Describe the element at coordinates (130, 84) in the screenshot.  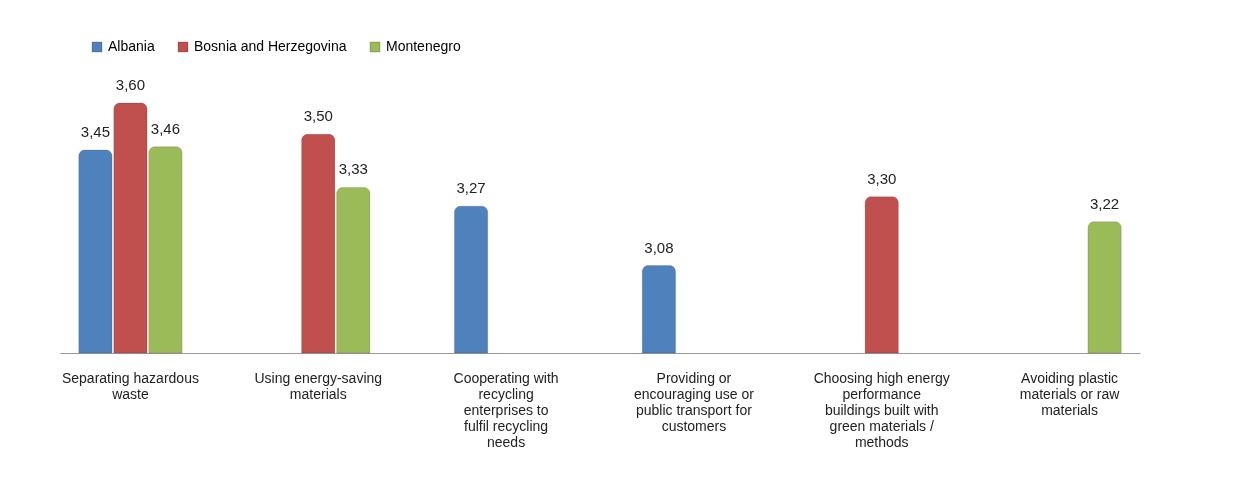
I see `data-label: 3,60` at that location.